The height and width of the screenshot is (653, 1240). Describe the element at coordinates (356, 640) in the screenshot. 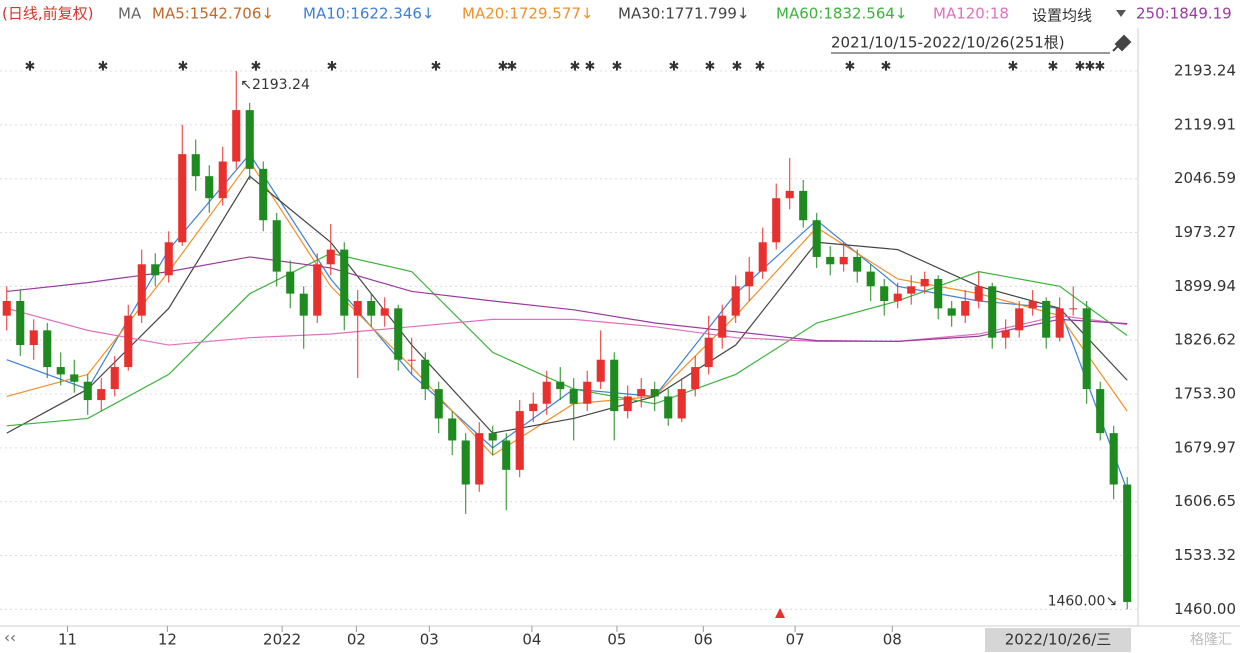

I see `x-tick-label: 02` at that location.